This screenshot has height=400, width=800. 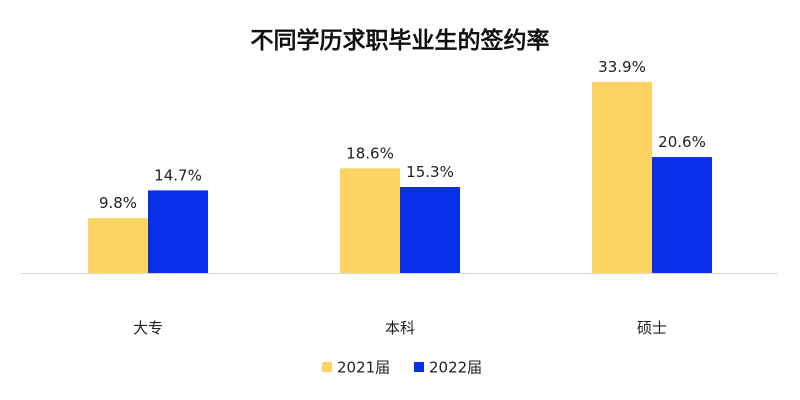 What do you see at coordinates (118, 203) in the screenshot?
I see `data-label-1-1: 9.8%` at bounding box center [118, 203].